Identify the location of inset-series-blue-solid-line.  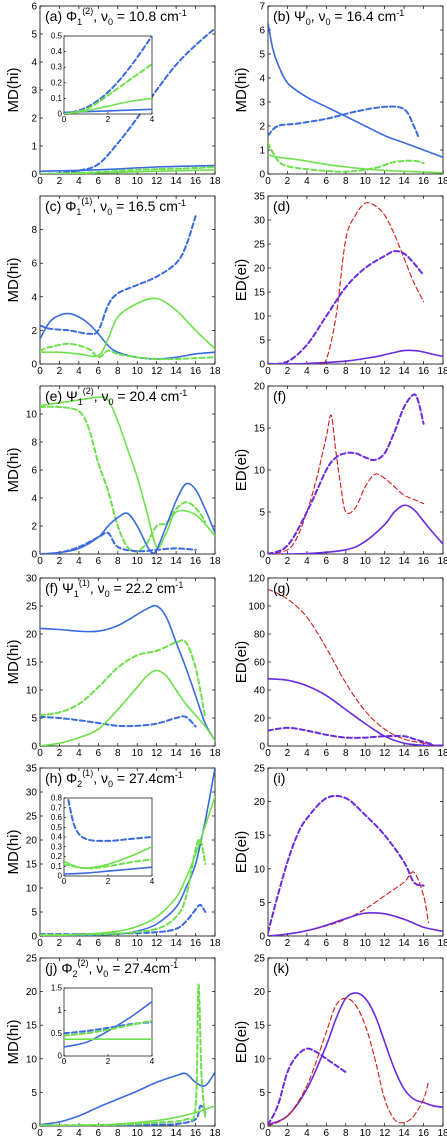
(108, 870).